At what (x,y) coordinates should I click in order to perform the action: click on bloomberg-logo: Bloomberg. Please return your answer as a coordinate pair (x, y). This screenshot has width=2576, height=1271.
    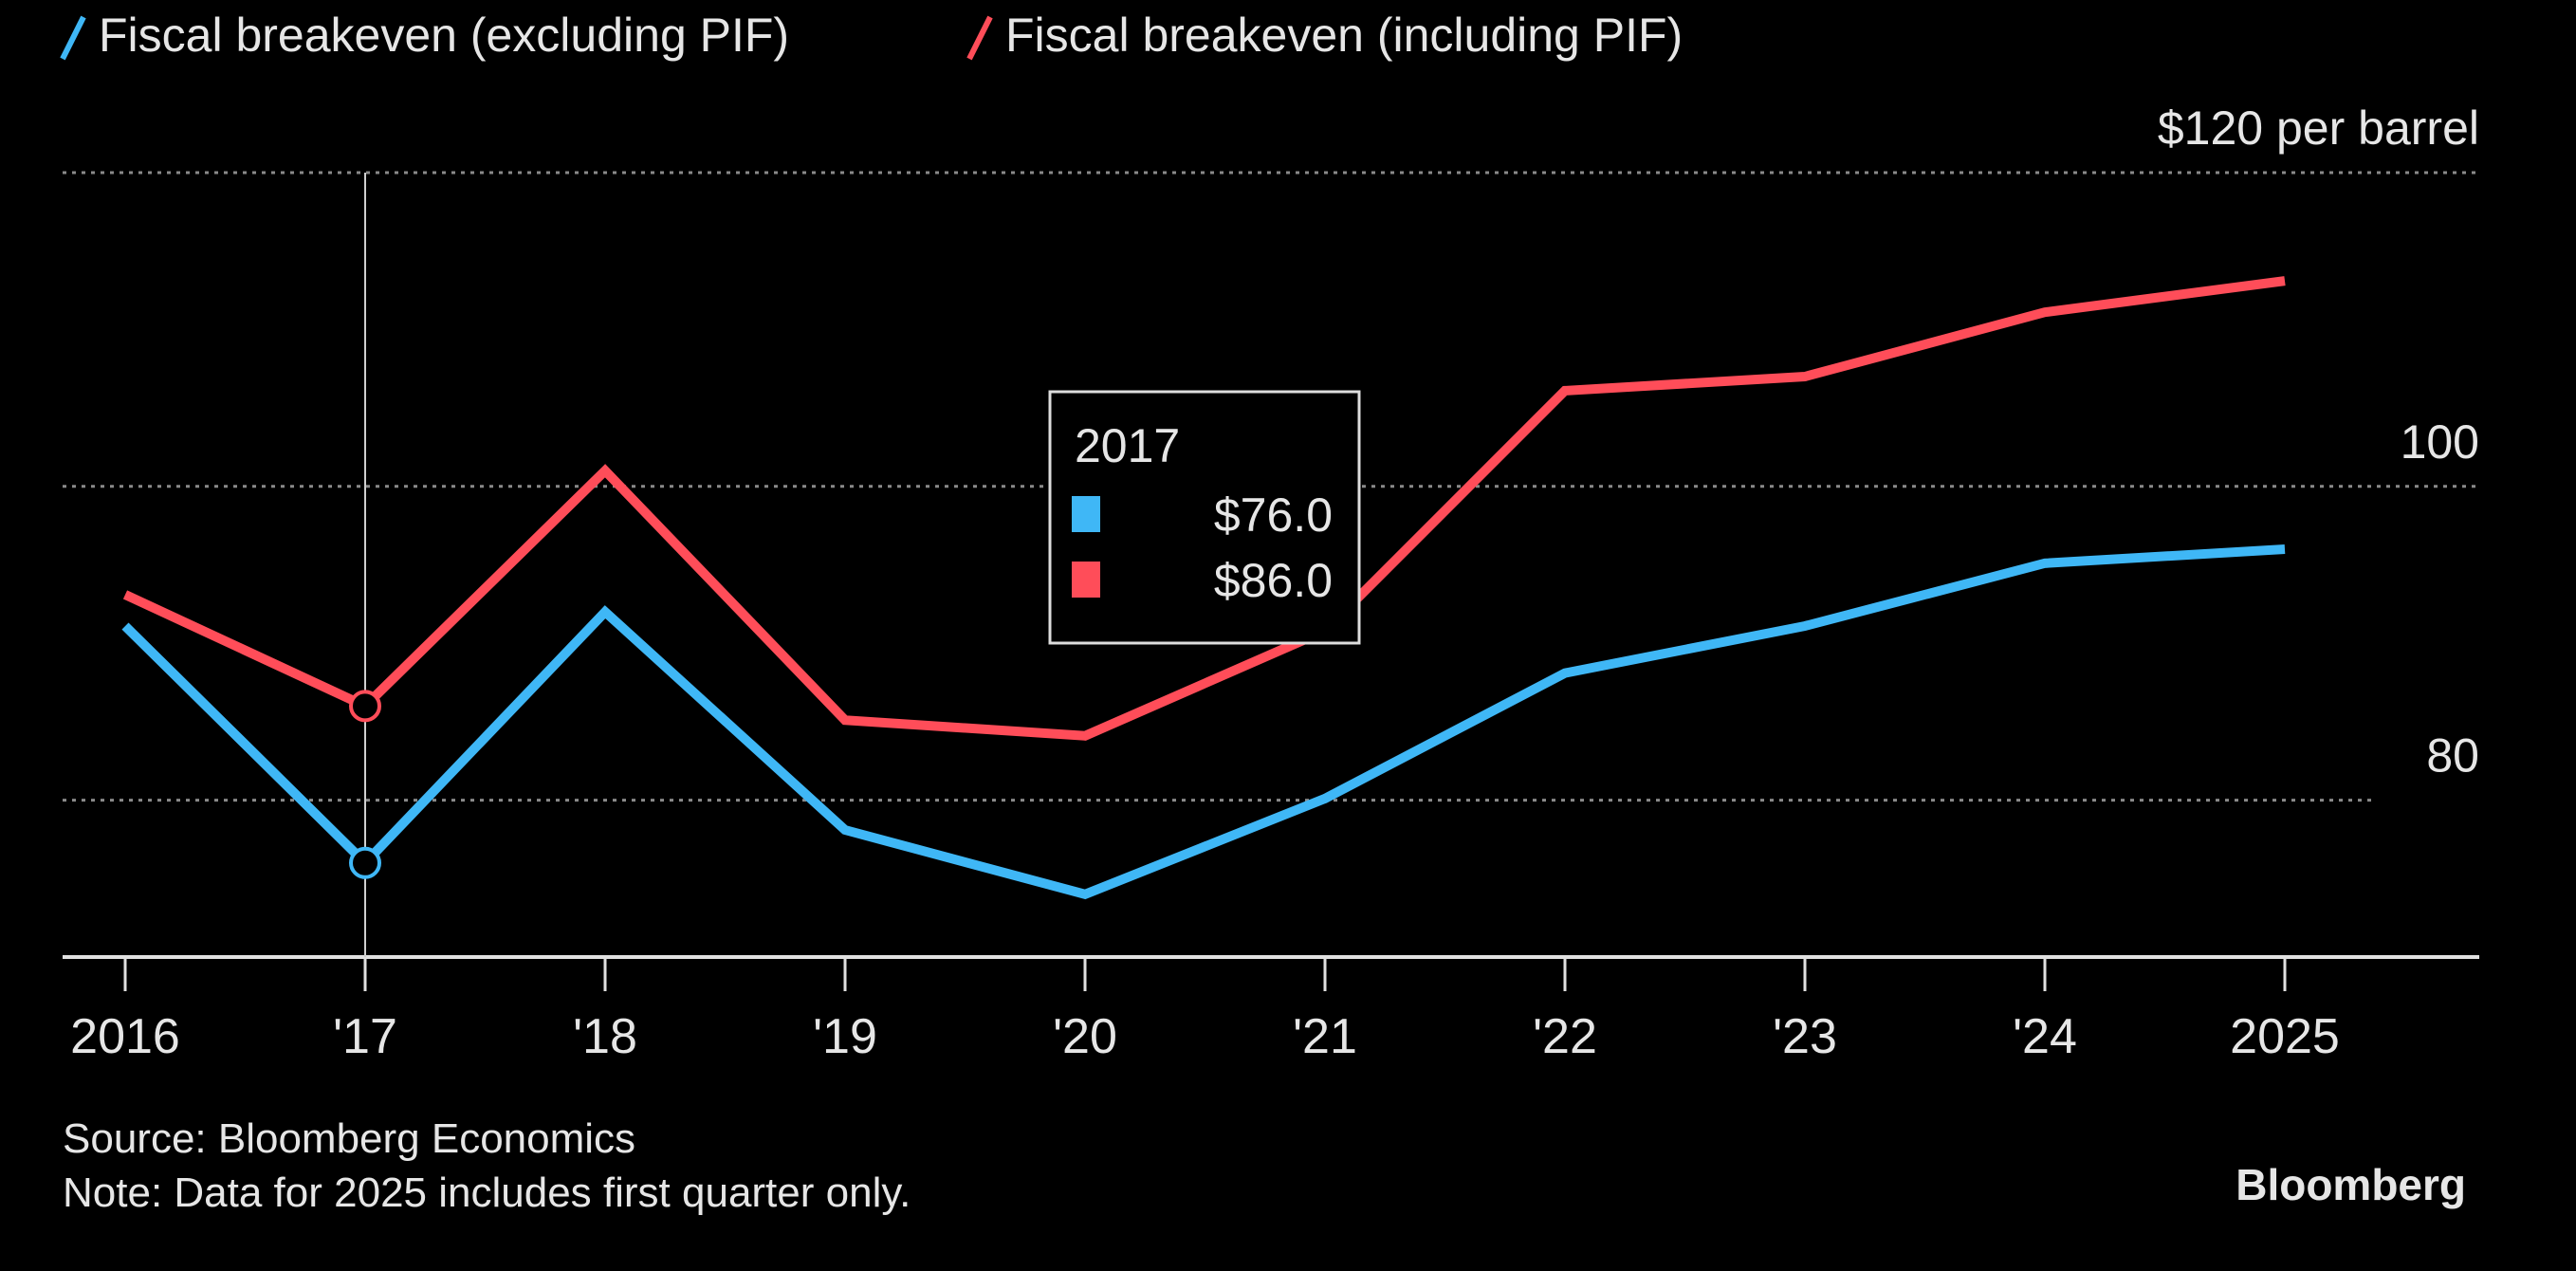
    Looking at the image, I should click on (2351, 1184).